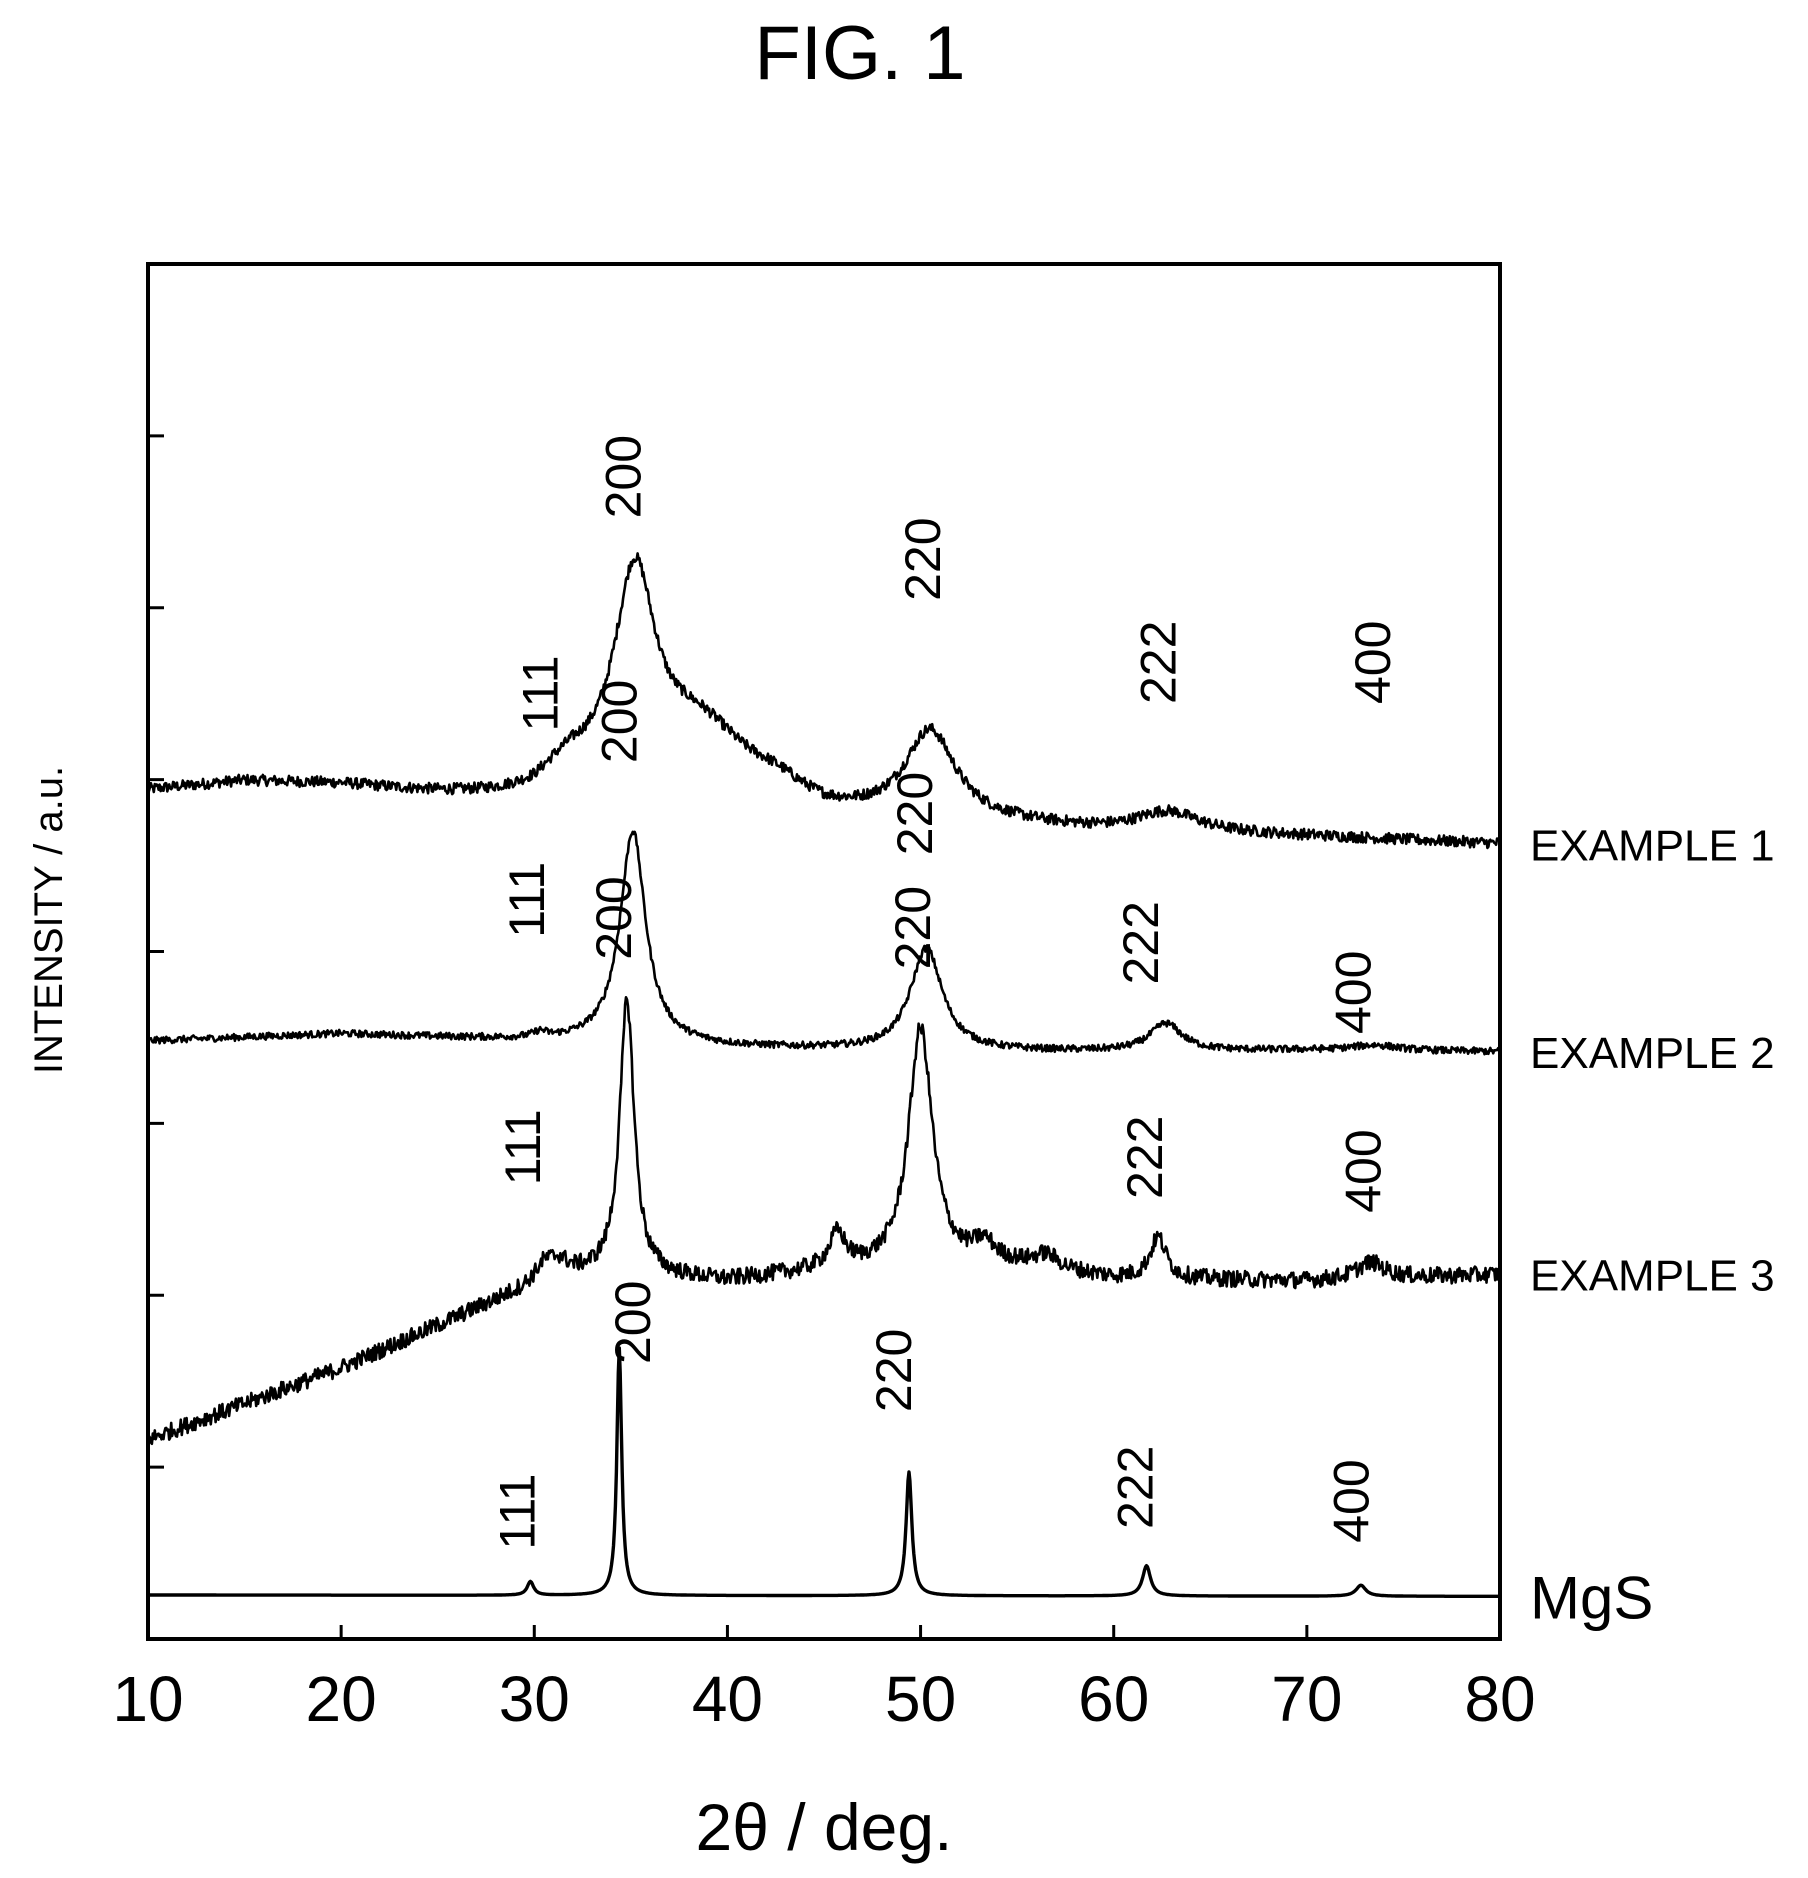 The height and width of the screenshot is (1878, 1808). Describe the element at coordinates (541, 693) in the screenshot. I see `peak-label-example-1-111: 111` at that location.